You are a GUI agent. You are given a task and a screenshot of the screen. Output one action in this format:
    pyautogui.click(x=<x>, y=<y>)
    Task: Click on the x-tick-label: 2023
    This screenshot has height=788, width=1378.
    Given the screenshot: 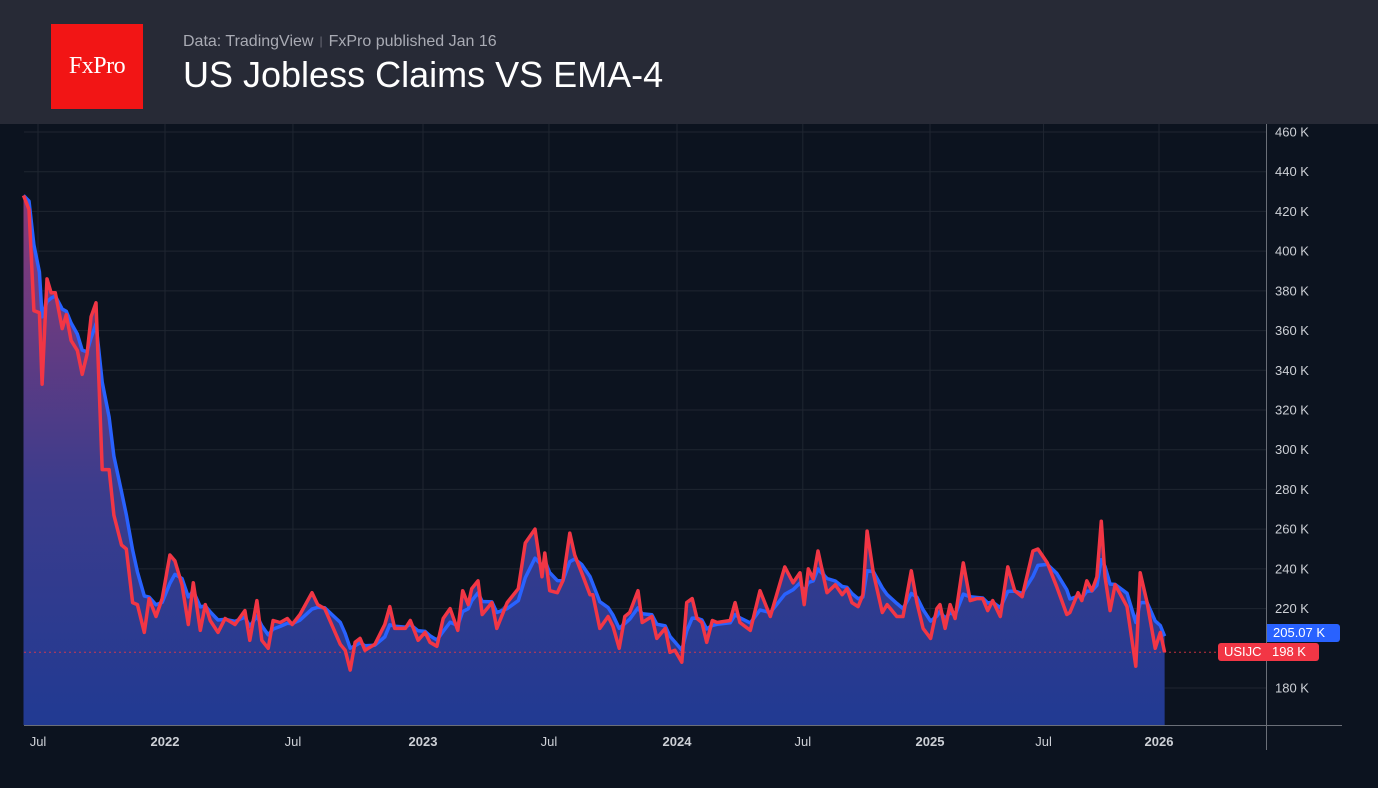 What is the action you would take?
    pyautogui.click(x=423, y=741)
    